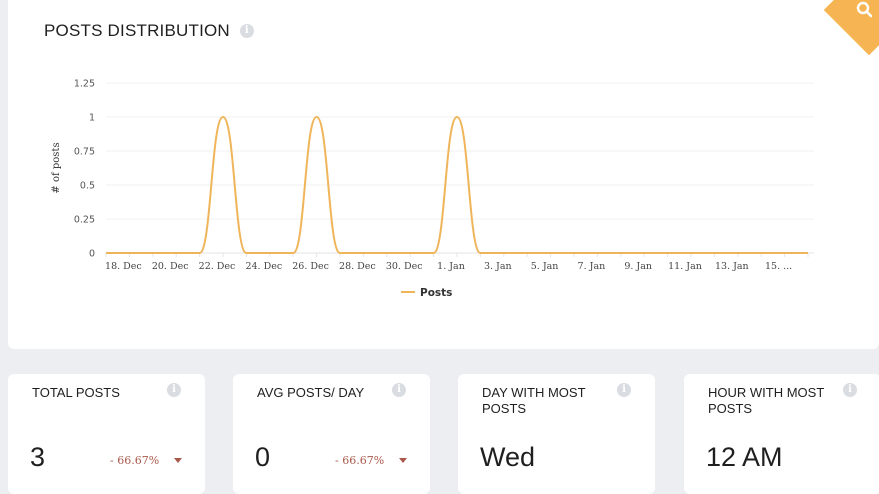 This screenshot has height=494, width=879. I want to click on x-tick-label: 24. Dec, so click(263, 266).